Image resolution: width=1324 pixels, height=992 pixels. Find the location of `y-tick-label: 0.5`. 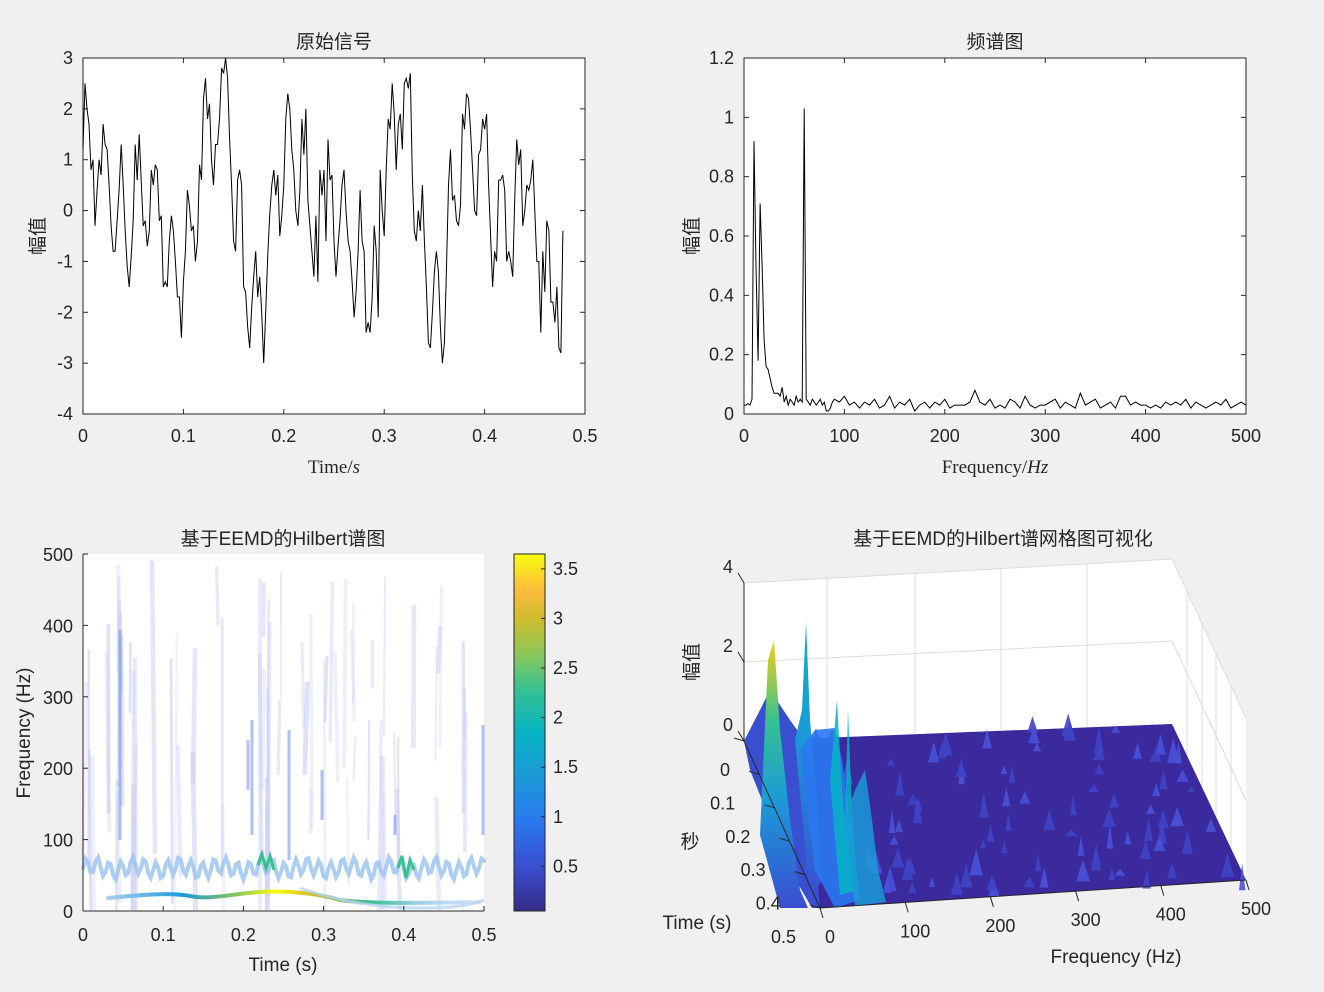

y-tick-label: 0.5 is located at coordinates (783, 937).